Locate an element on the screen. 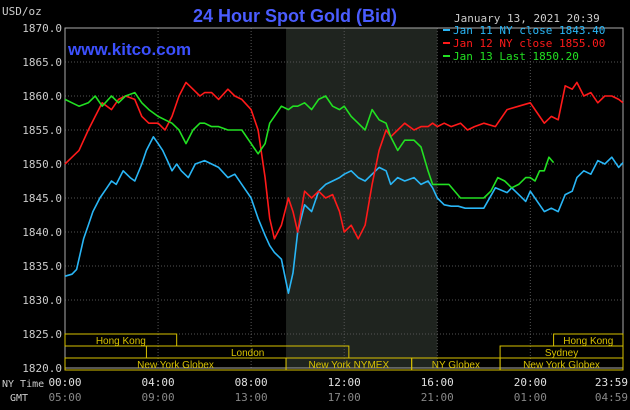 The height and width of the screenshot is (410, 630). y-tick-label: 1825.0 is located at coordinates (42, 334).